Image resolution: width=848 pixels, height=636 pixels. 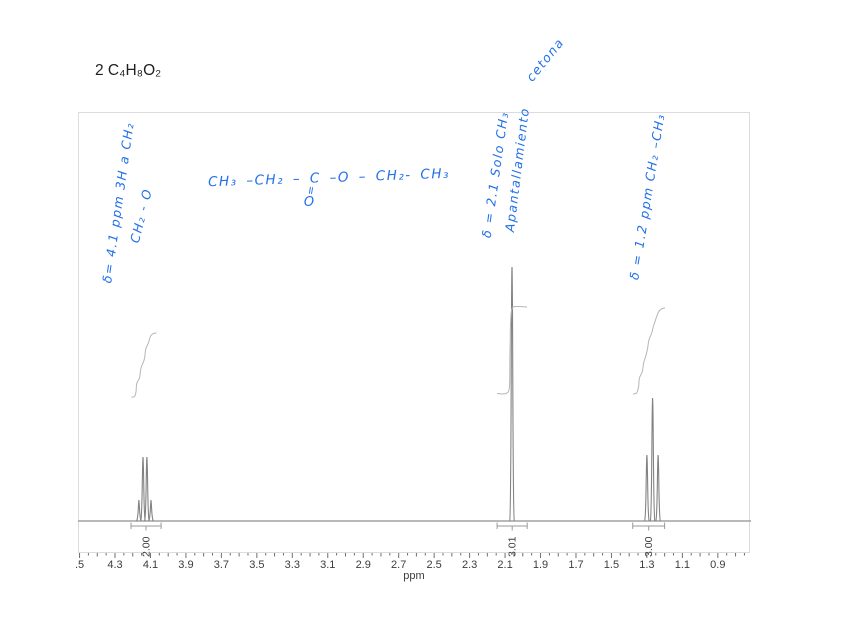 I want to click on axis-tick-label: .5, so click(x=79, y=565).